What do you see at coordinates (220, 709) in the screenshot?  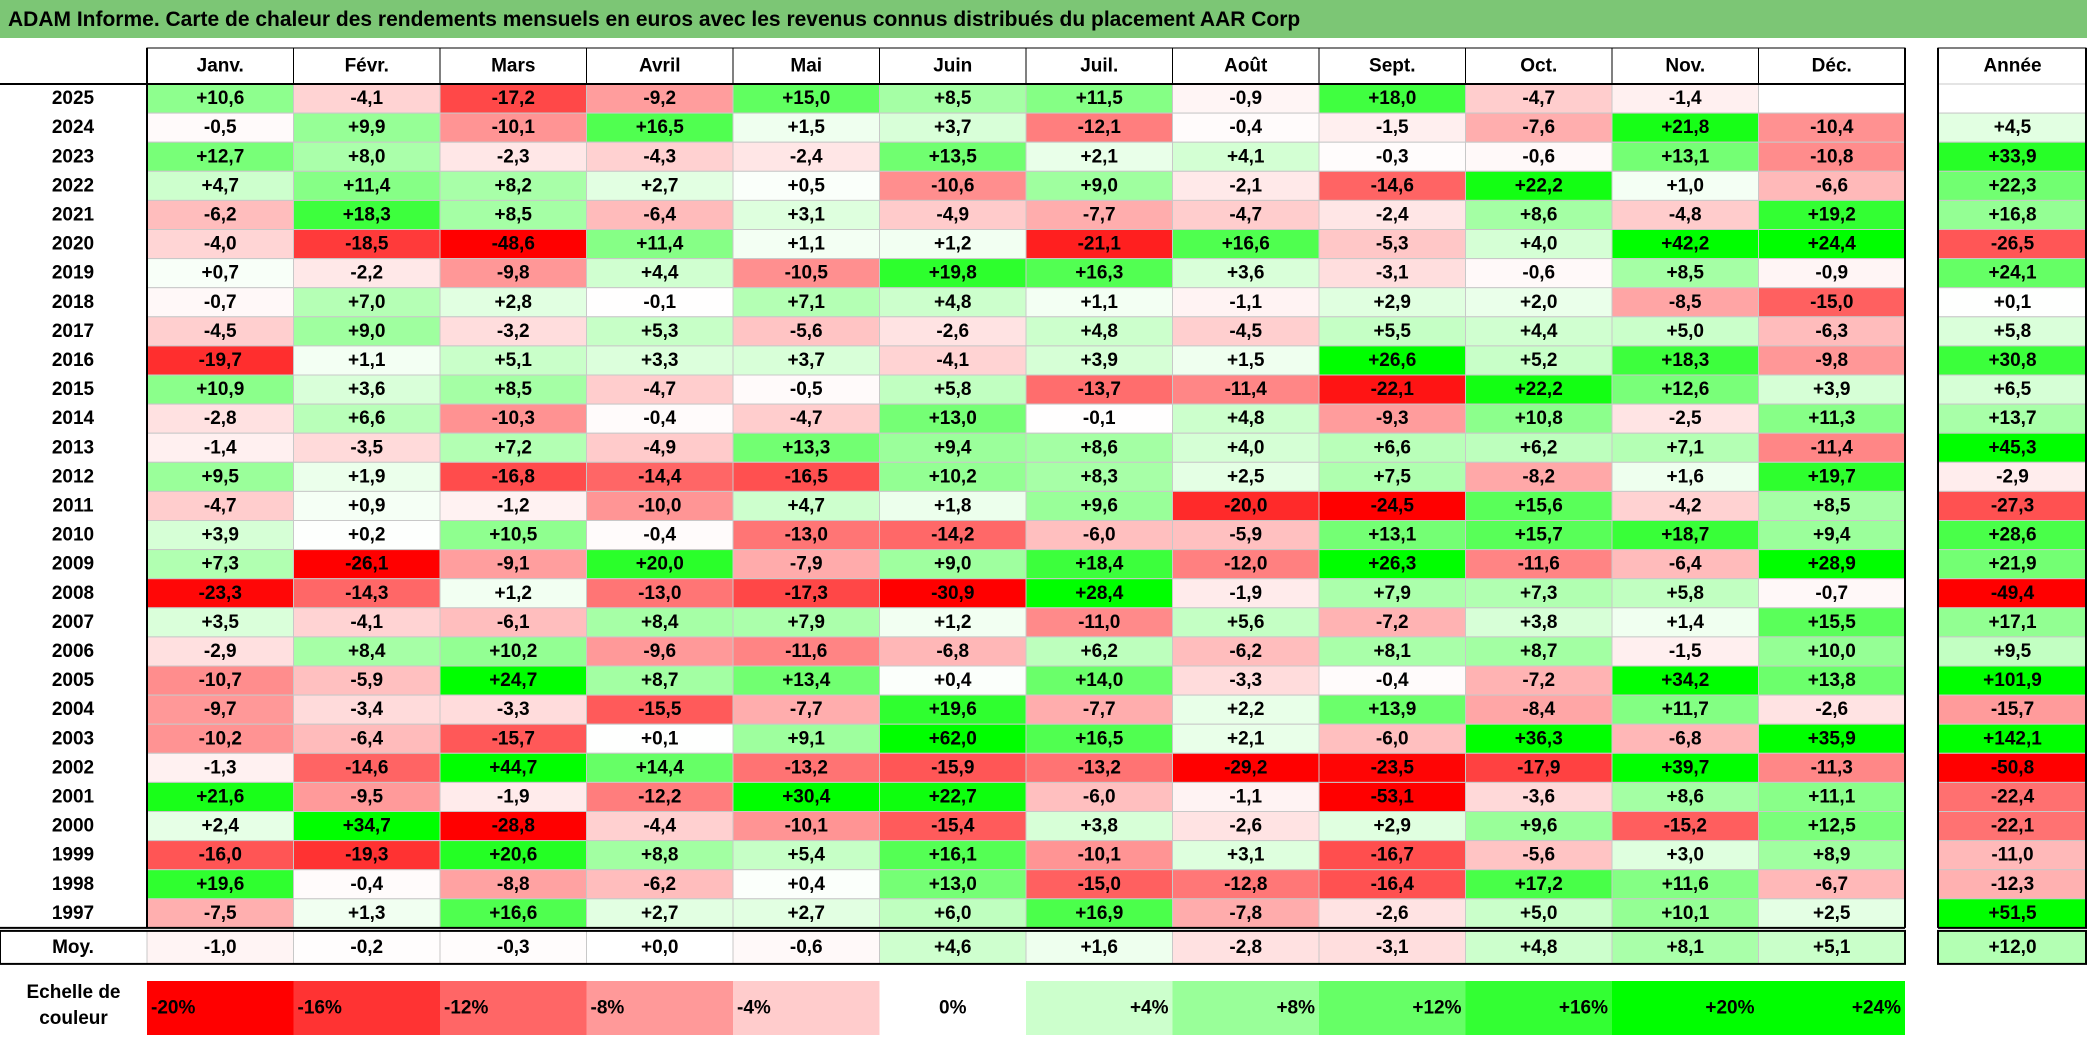 I see `cell-value: -9,7` at bounding box center [220, 709].